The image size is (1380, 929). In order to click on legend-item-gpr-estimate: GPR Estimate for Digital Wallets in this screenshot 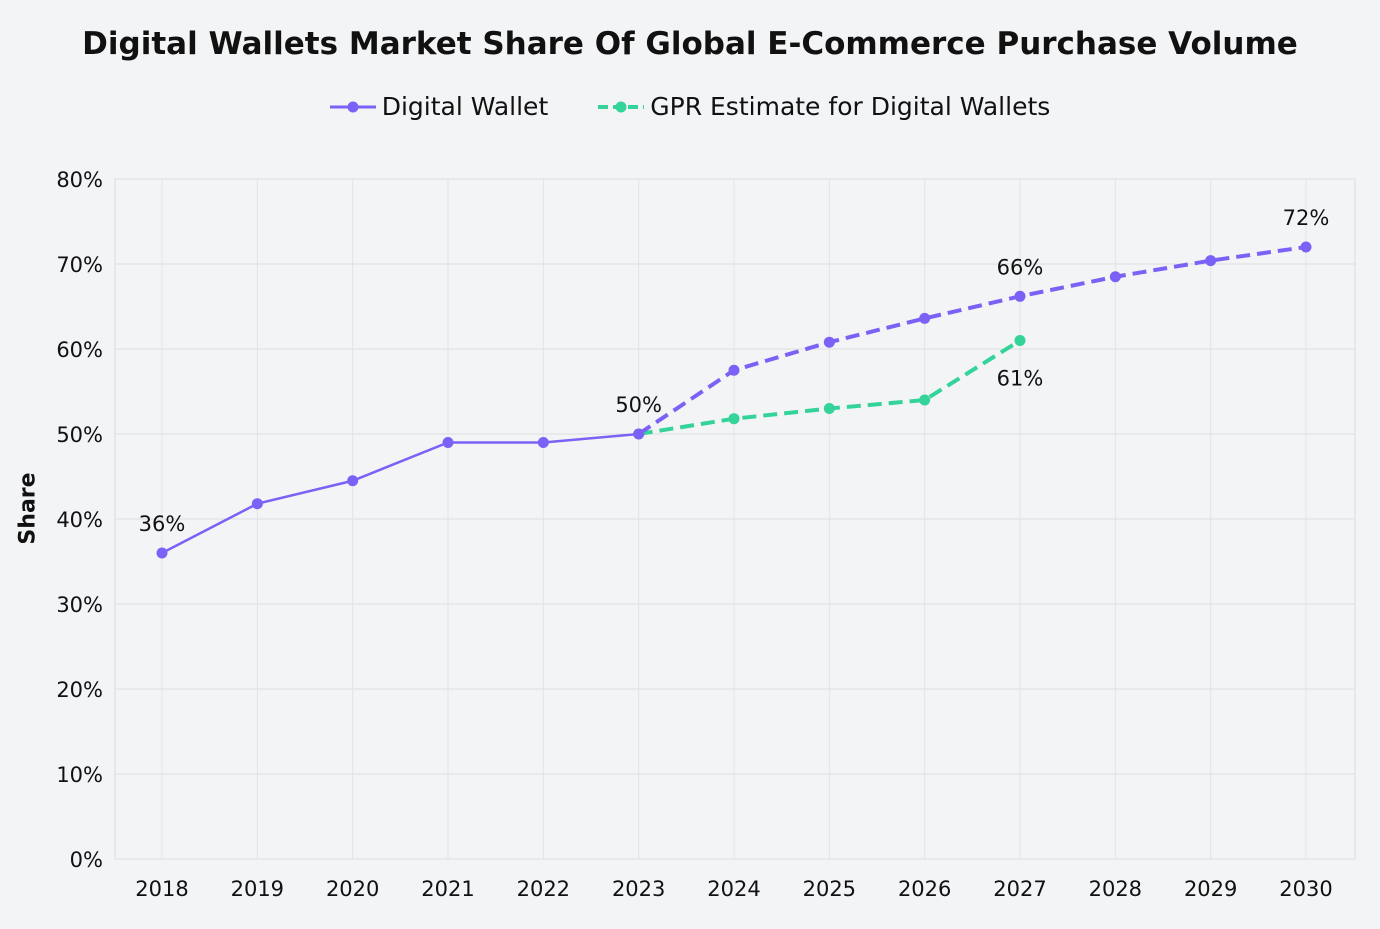, I will do `click(824, 106)`.